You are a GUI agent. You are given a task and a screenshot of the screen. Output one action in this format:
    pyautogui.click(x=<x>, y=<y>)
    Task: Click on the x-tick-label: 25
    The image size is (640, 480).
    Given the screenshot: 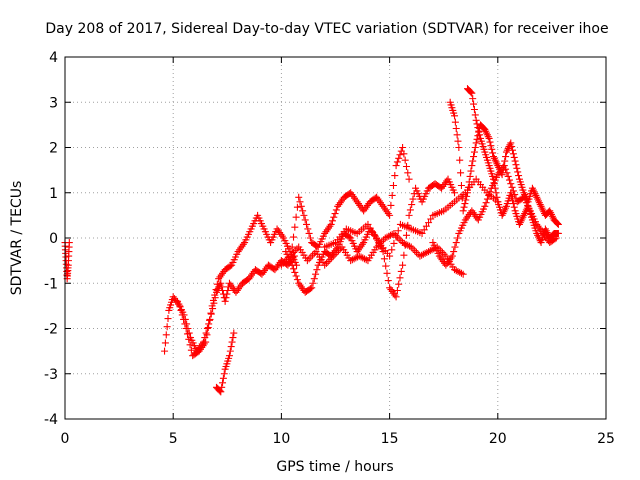 What is the action you would take?
    pyautogui.click(x=606, y=439)
    